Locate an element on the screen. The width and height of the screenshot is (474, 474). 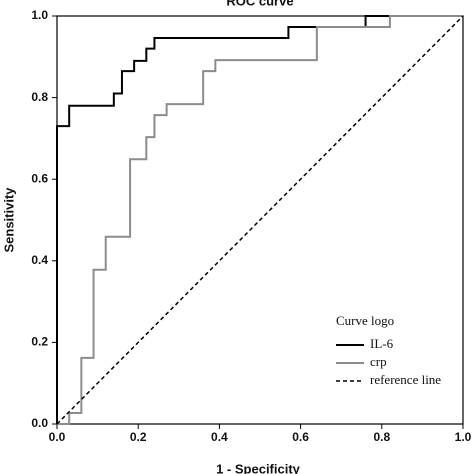
legend-label: reference line is located at coordinates (405, 379).